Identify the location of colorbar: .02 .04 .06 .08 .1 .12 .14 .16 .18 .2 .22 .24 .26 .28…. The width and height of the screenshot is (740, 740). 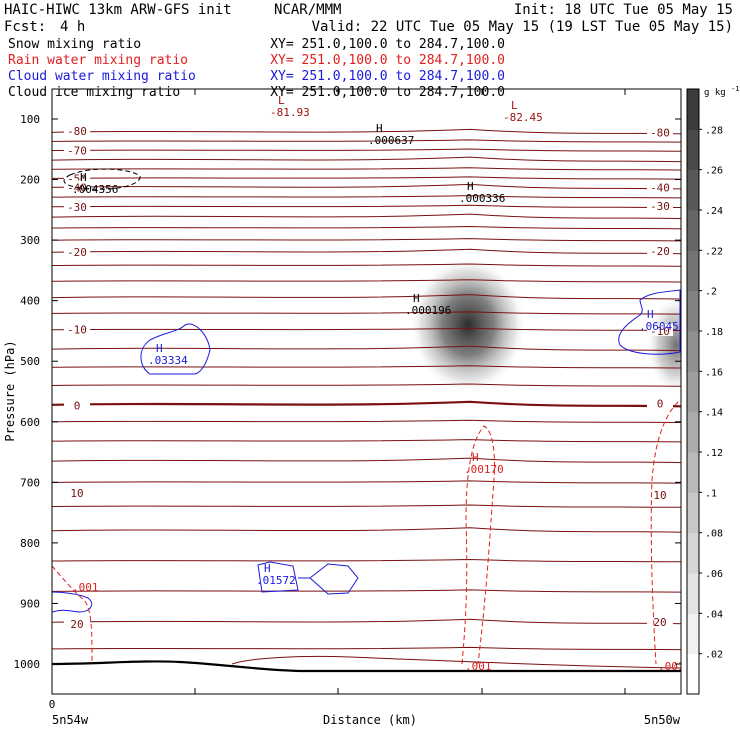
(713, 390).